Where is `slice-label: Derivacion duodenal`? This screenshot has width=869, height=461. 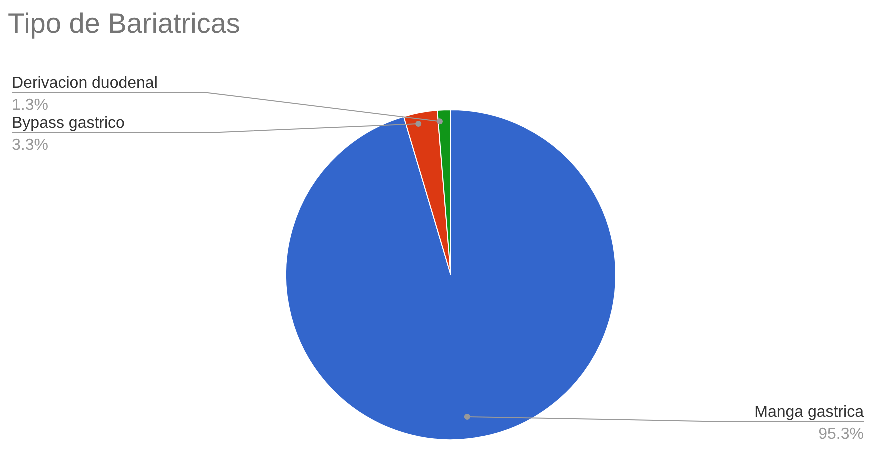 slice-label: Derivacion duodenal is located at coordinates (85, 83).